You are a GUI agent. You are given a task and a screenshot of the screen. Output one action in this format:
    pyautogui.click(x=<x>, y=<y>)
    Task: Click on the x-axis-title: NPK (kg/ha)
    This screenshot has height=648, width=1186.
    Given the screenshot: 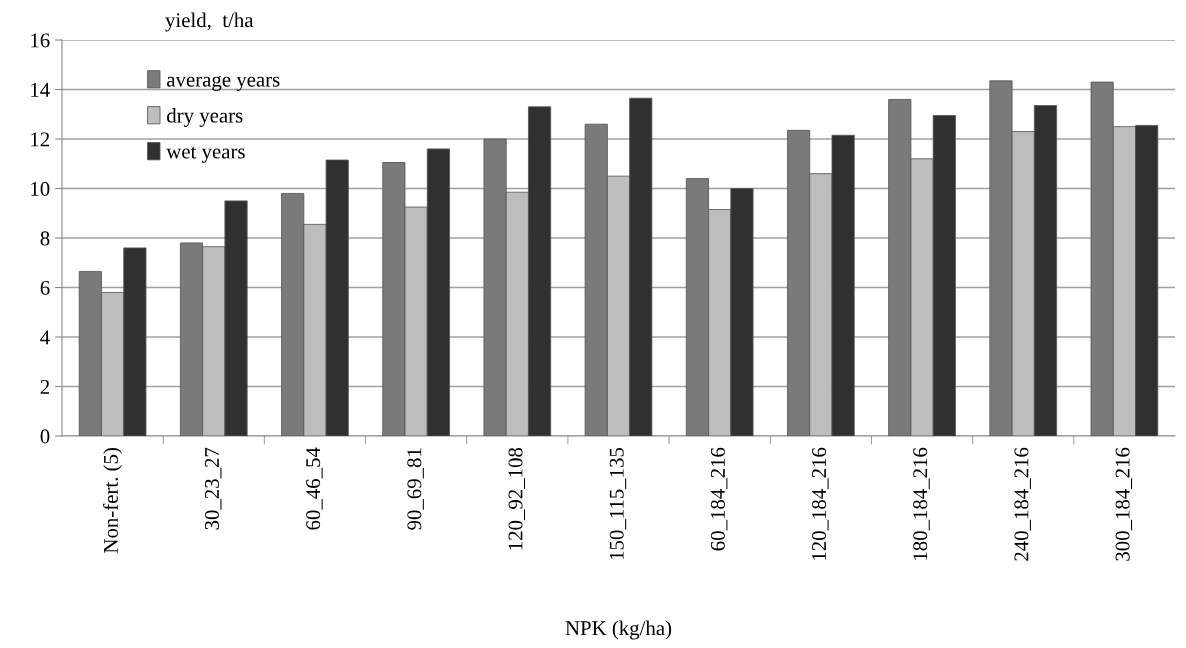 What is the action you would take?
    pyautogui.click(x=618, y=630)
    